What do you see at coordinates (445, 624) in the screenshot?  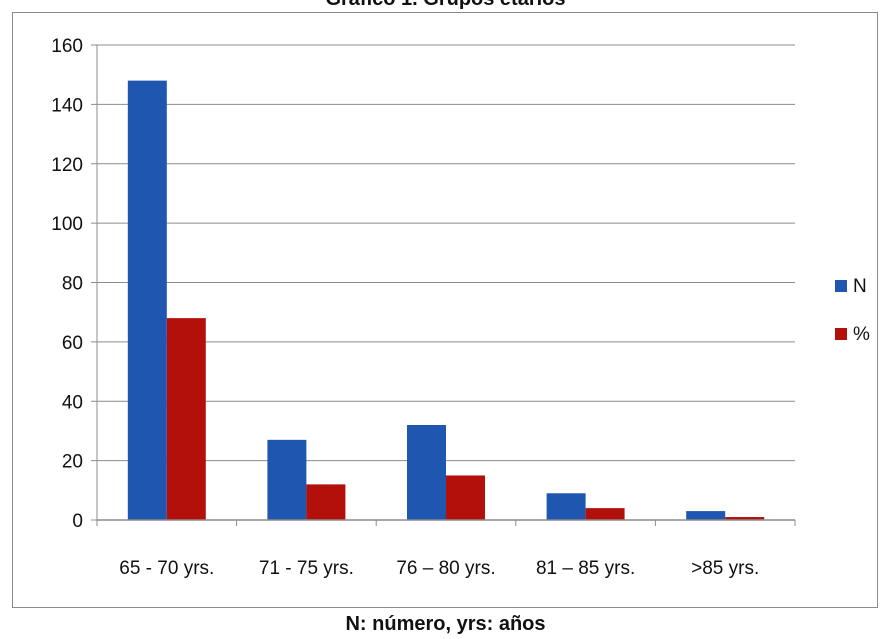 I see `chart-note: N: número, yrs: años` at bounding box center [445, 624].